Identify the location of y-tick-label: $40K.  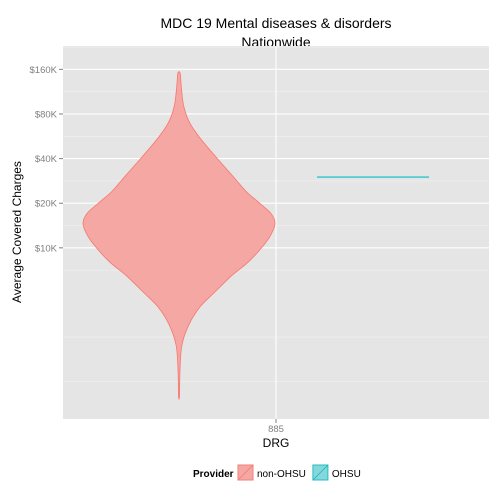
(46, 159).